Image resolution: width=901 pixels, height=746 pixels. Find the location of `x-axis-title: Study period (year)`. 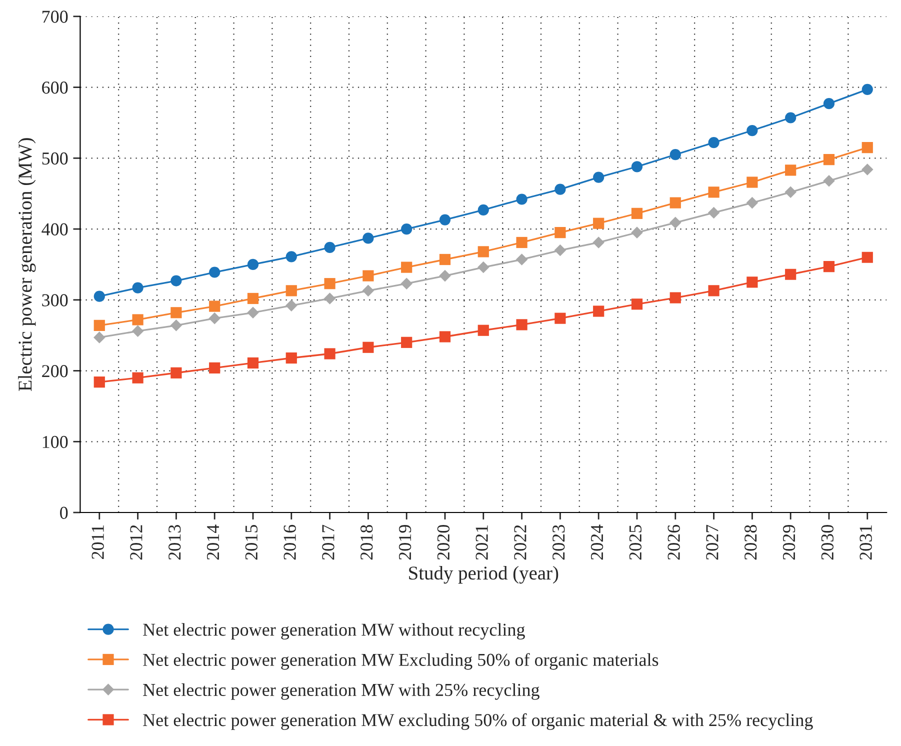

x-axis-title: Study period (year) is located at coordinates (483, 575).